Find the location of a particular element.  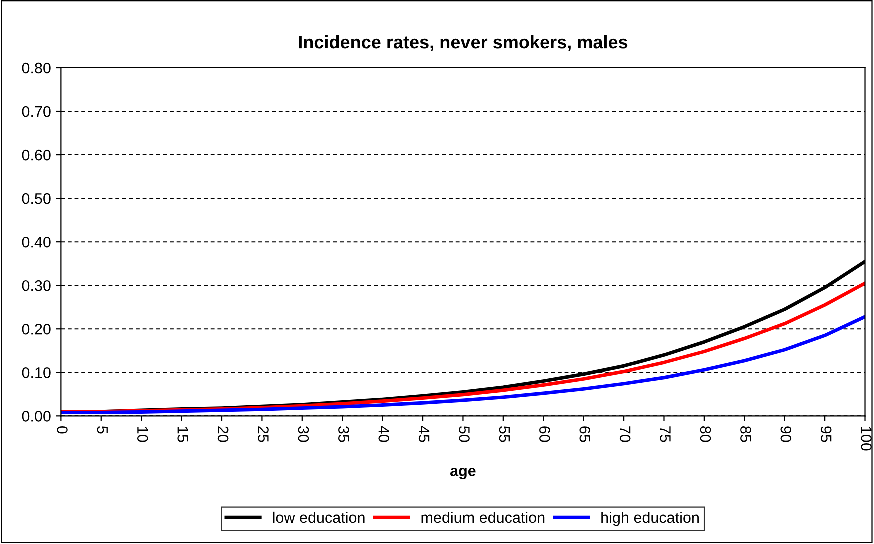

x-tick-label: 5 is located at coordinates (102, 430).